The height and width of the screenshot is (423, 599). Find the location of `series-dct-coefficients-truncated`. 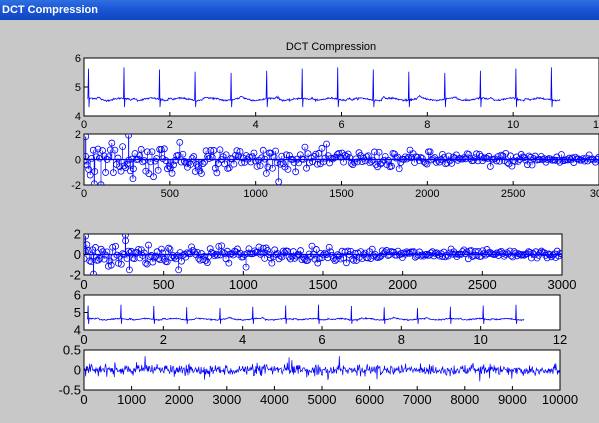

series-dct-coefficients-truncated is located at coordinates (323, 254).